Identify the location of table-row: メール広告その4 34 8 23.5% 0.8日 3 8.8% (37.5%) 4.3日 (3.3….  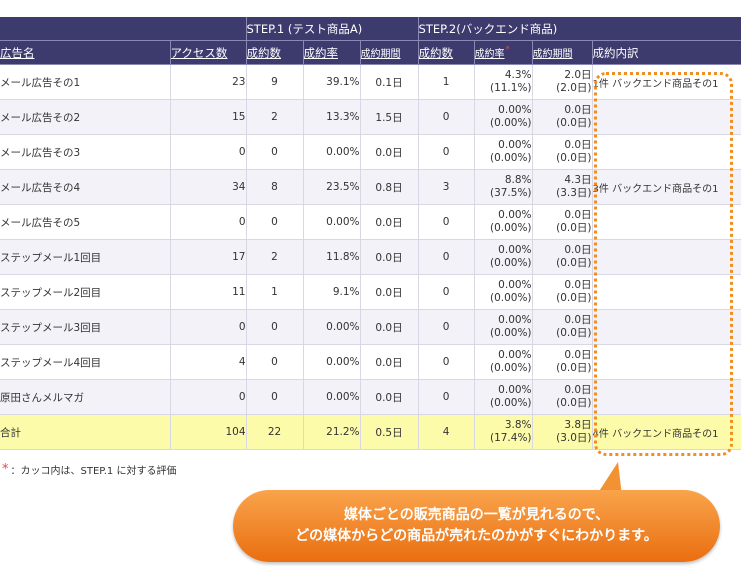
(370, 187).